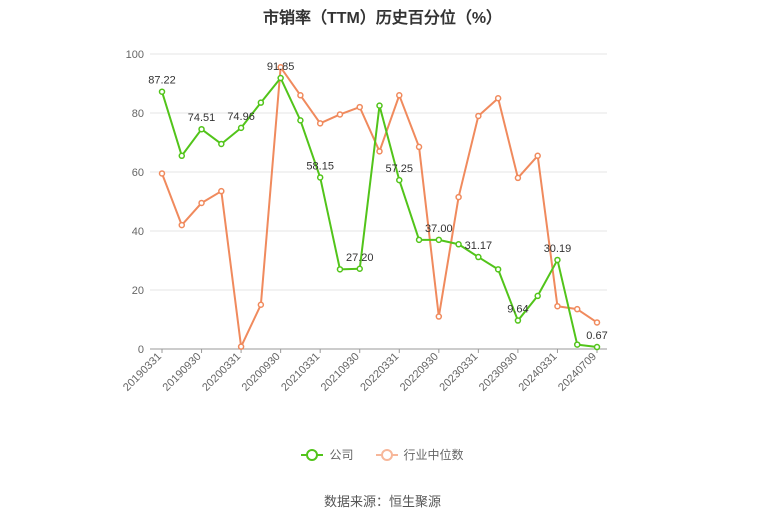 The height and width of the screenshot is (517, 765). What do you see at coordinates (479, 246) in the screenshot?
I see `company-data-label: 31.17` at bounding box center [479, 246].